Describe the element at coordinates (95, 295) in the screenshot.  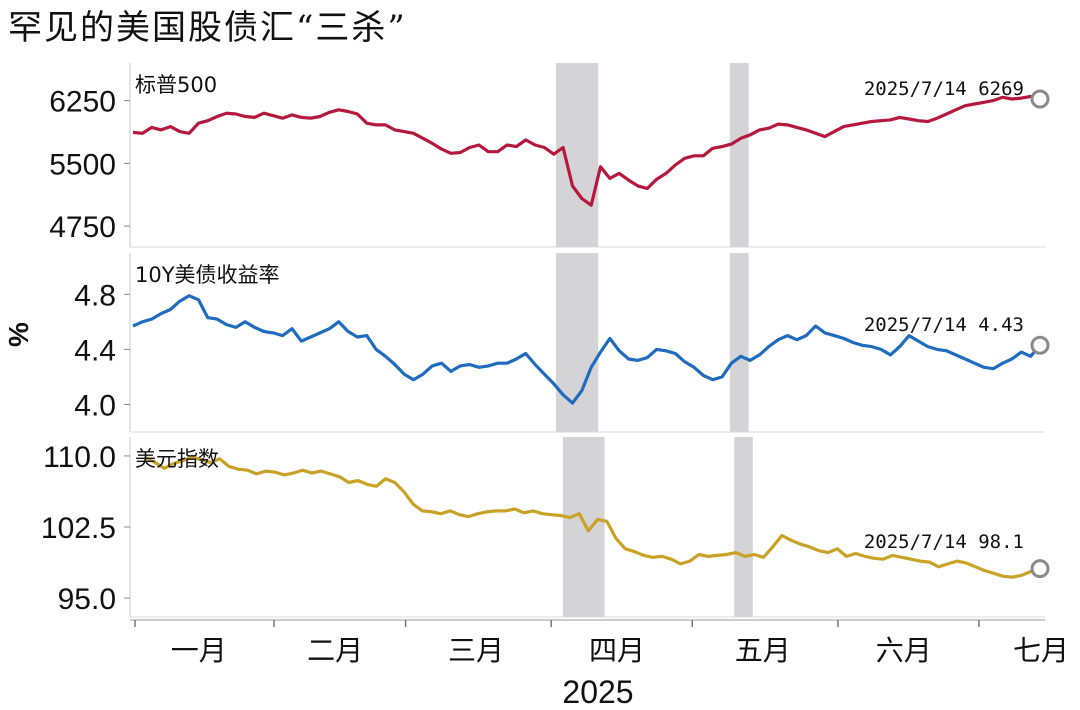
I see `y-tick-label: 4.8` at that location.